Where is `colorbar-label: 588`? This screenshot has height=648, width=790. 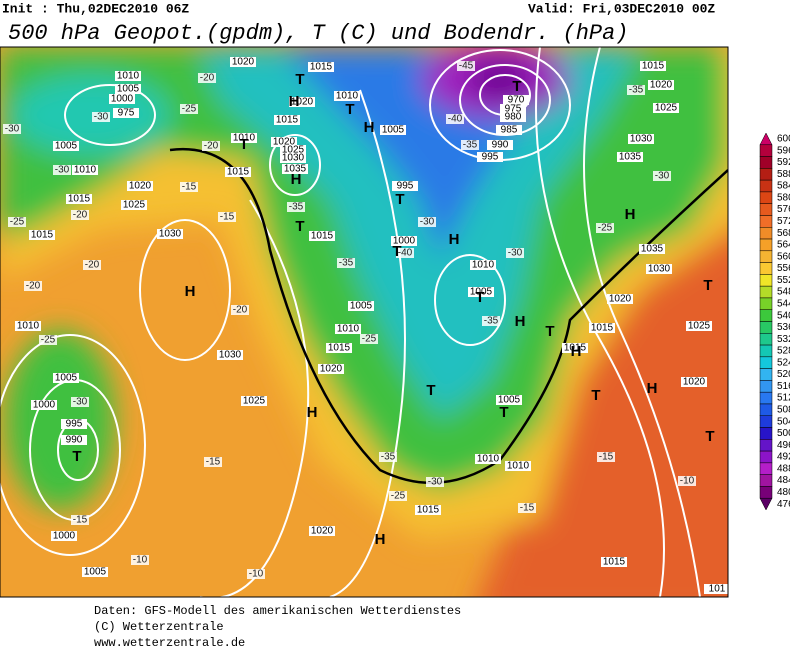
colorbar-label: 588 is located at coordinates (783, 174).